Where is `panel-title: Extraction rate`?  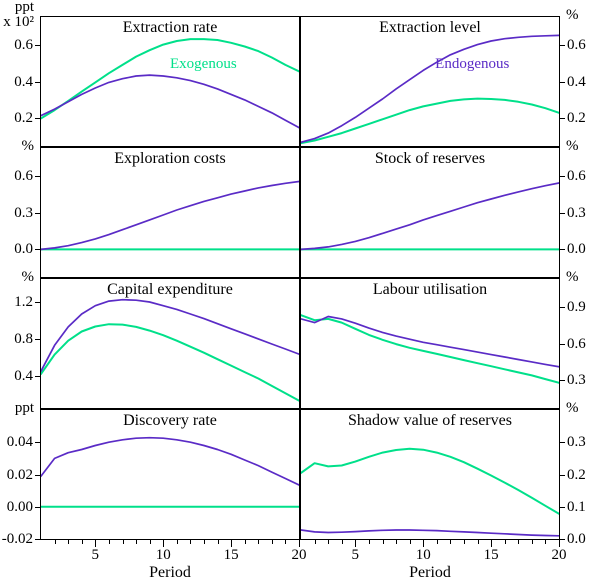
panel-title: Extraction rate is located at coordinates (170, 27).